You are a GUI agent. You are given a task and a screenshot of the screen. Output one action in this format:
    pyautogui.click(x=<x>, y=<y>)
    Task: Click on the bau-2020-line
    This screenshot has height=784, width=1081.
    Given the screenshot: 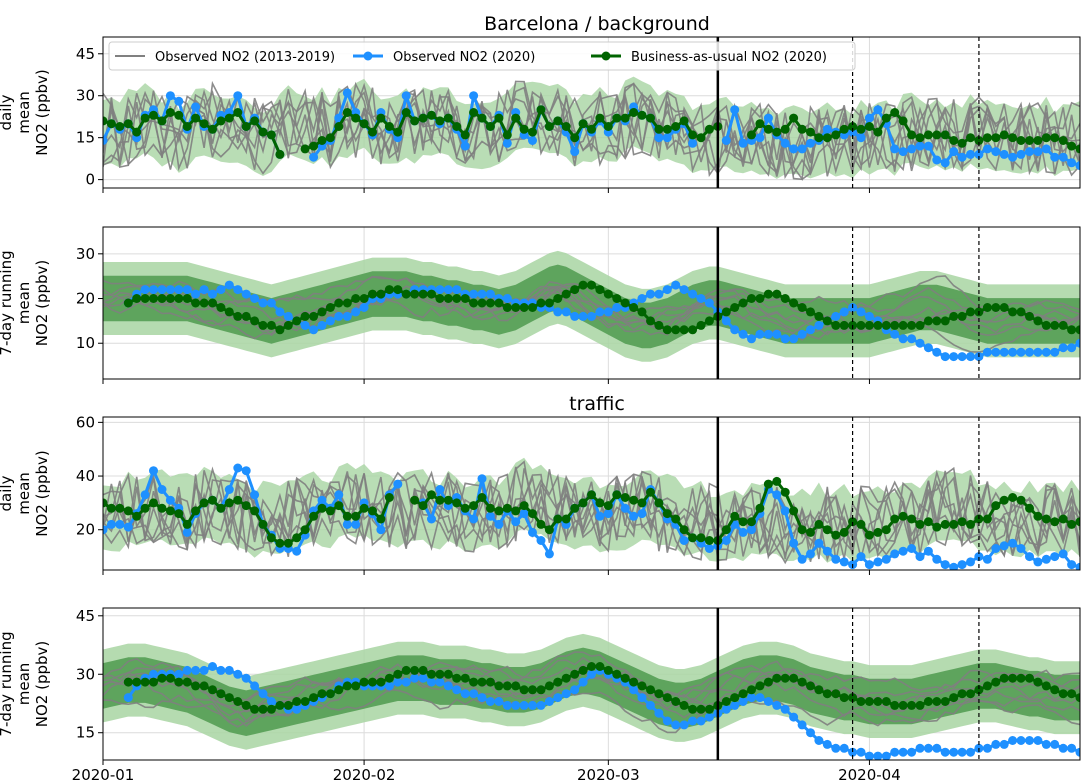 What is the action you would take?
    pyautogui.click(x=192, y=133)
    